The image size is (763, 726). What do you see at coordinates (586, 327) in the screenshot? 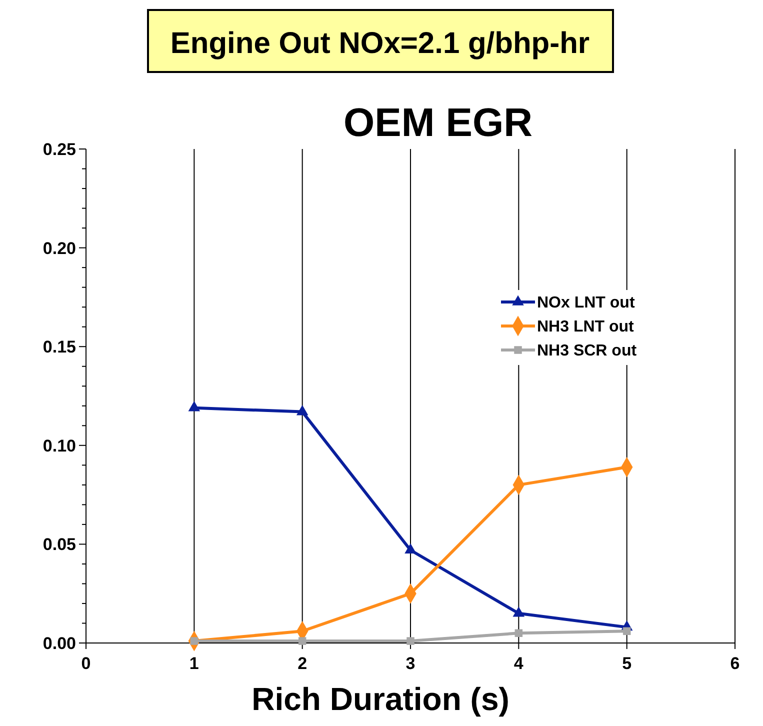
I see `legend-label: NH3 LNT out` at bounding box center [586, 327].